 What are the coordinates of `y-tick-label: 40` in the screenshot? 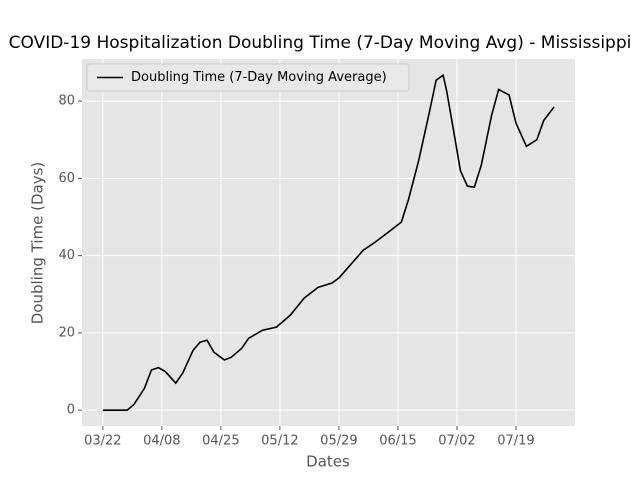 It's located at (66, 255).